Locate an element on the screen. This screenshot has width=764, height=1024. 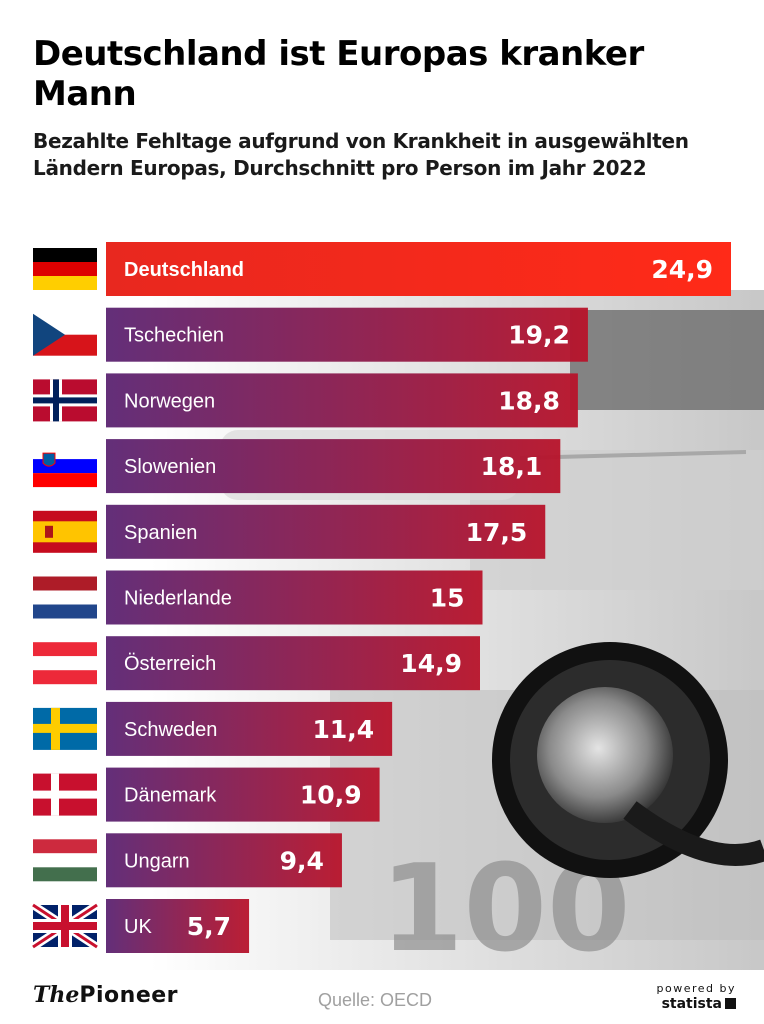
chart-title: Deutschland ist Europas kranker Mann is located at coordinates (338, 74).